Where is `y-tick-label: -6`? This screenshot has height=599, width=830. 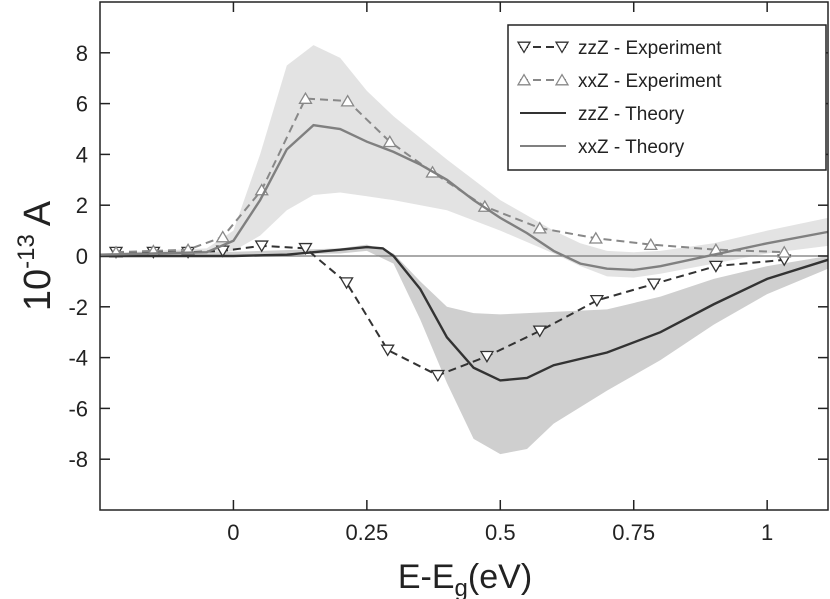
y-tick-label: -6 is located at coordinates (78, 408).